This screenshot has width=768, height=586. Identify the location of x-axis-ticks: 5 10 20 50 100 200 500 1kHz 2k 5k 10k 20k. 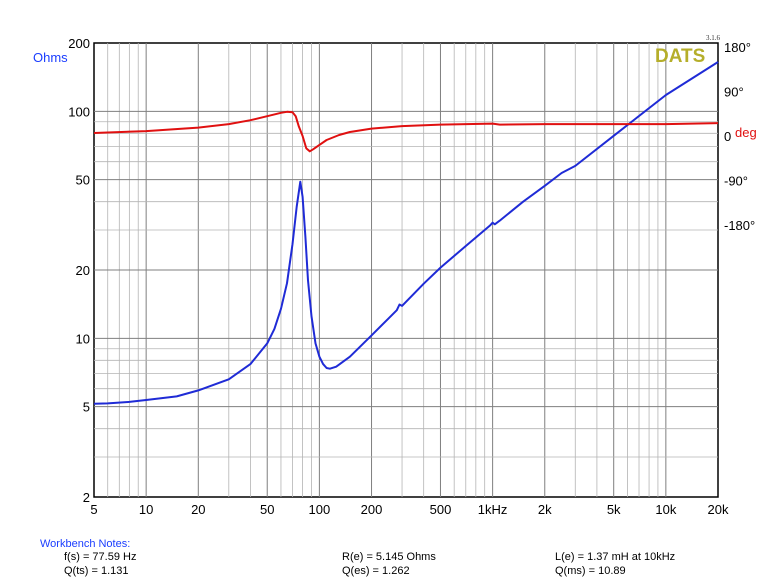
(409, 509).